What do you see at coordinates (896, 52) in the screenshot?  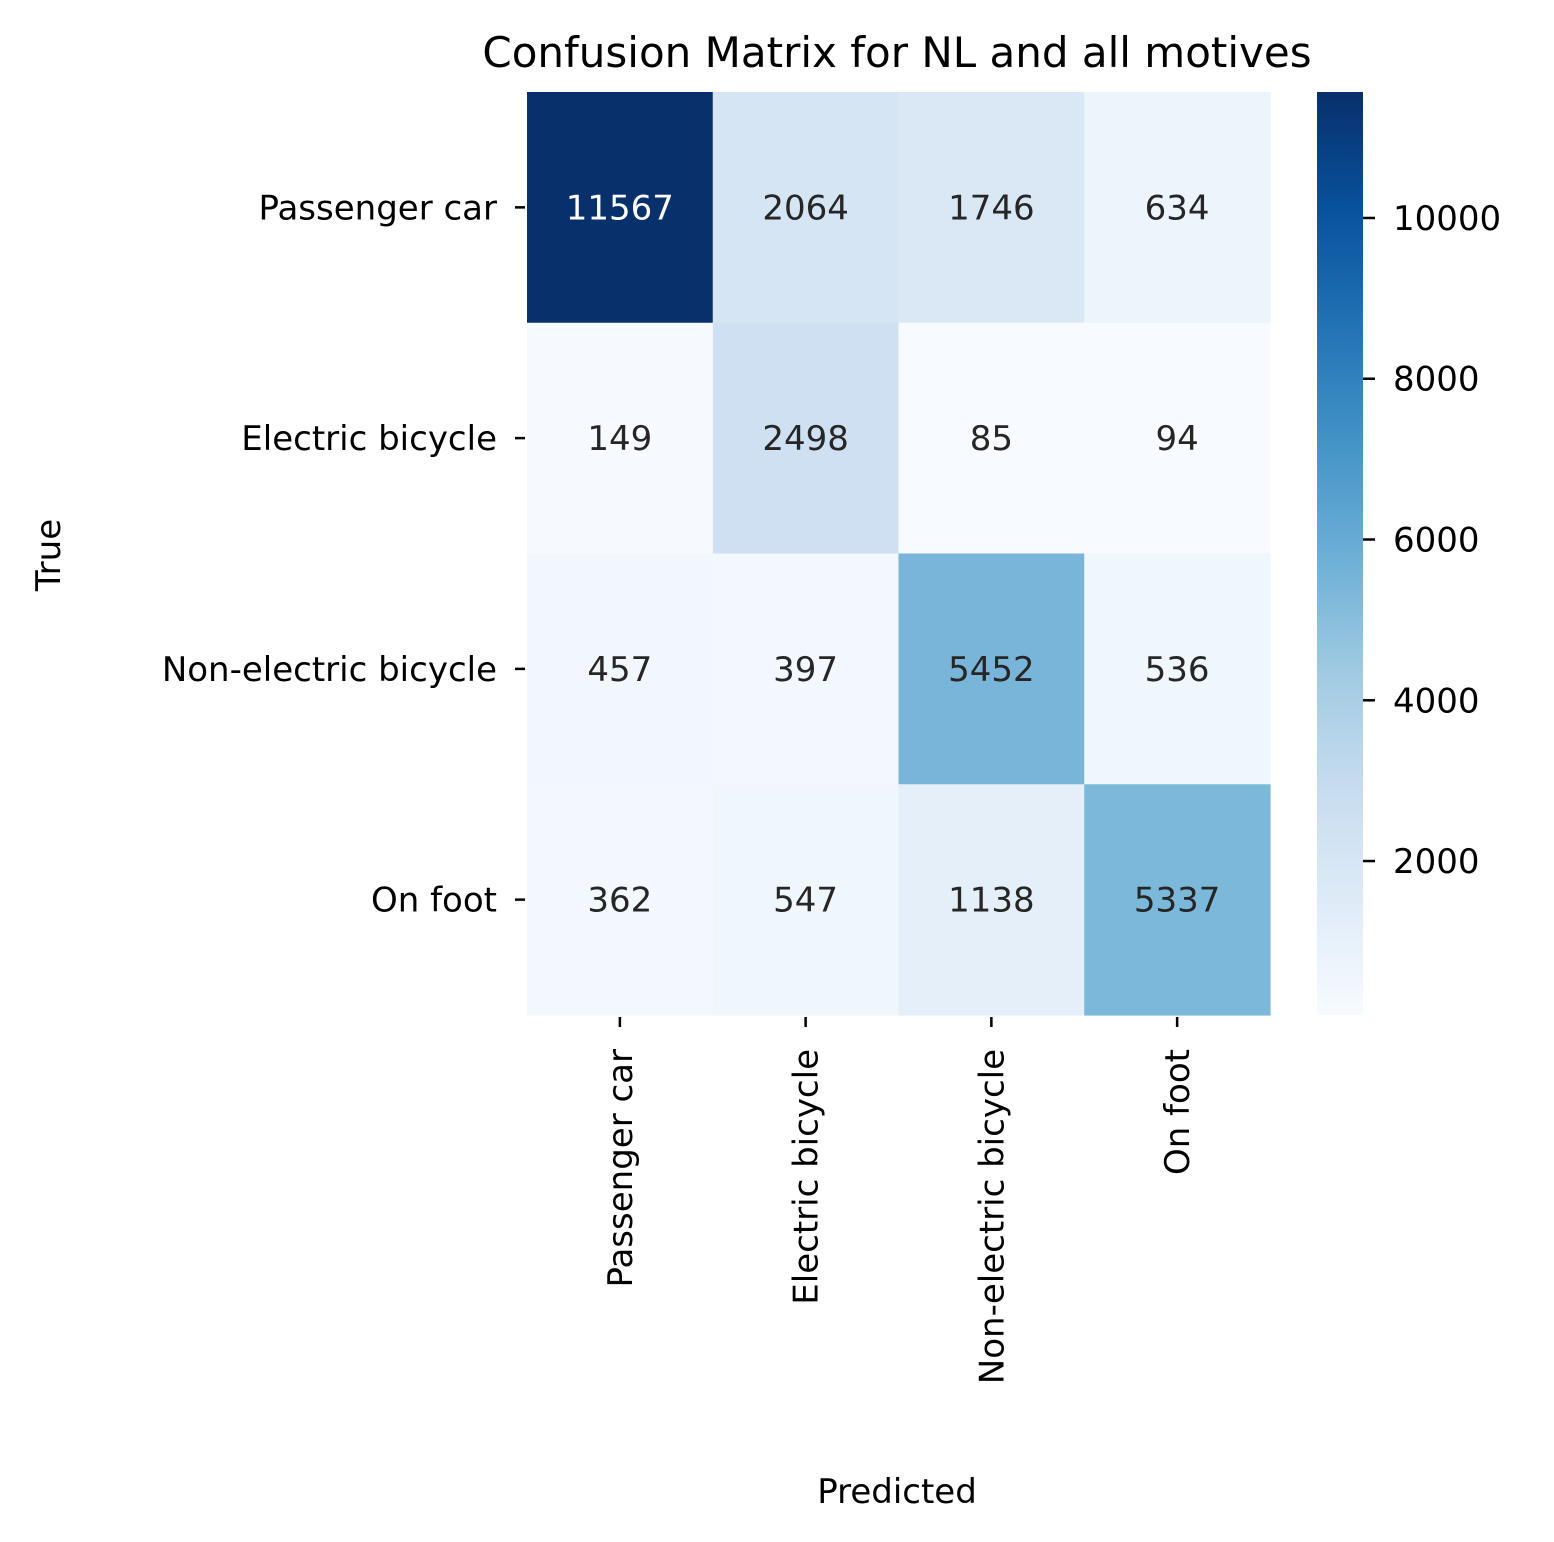 I see `chart-title: Confusion Matrix for NL and all motives` at bounding box center [896, 52].